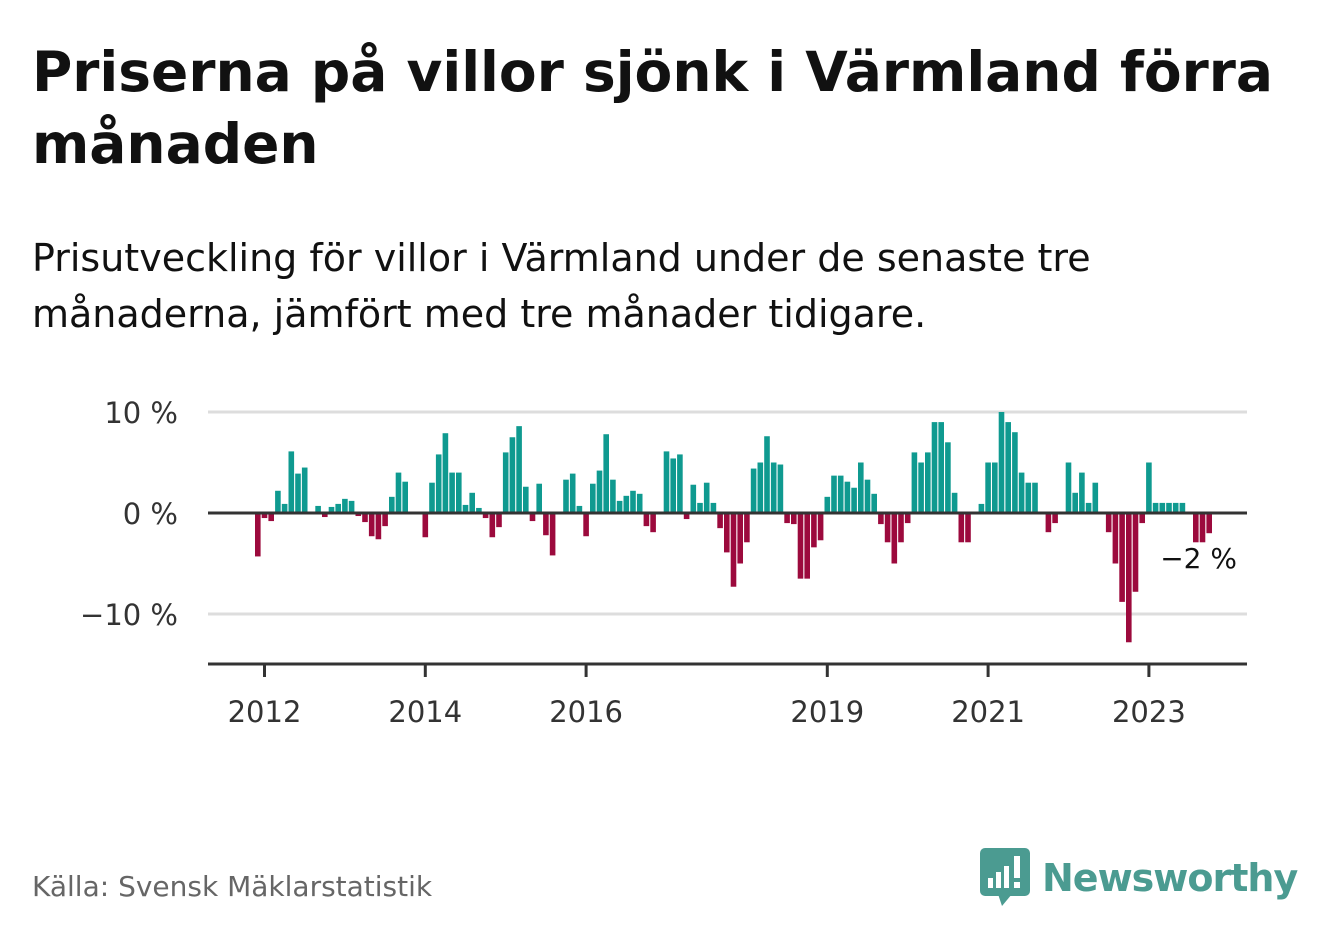 This screenshot has height=939, width=1322. What do you see at coordinates (232, 886) in the screenshot?
I see `source-note: Källa: Svensk Mäklarstatistik` at bounding box center [232, 886].